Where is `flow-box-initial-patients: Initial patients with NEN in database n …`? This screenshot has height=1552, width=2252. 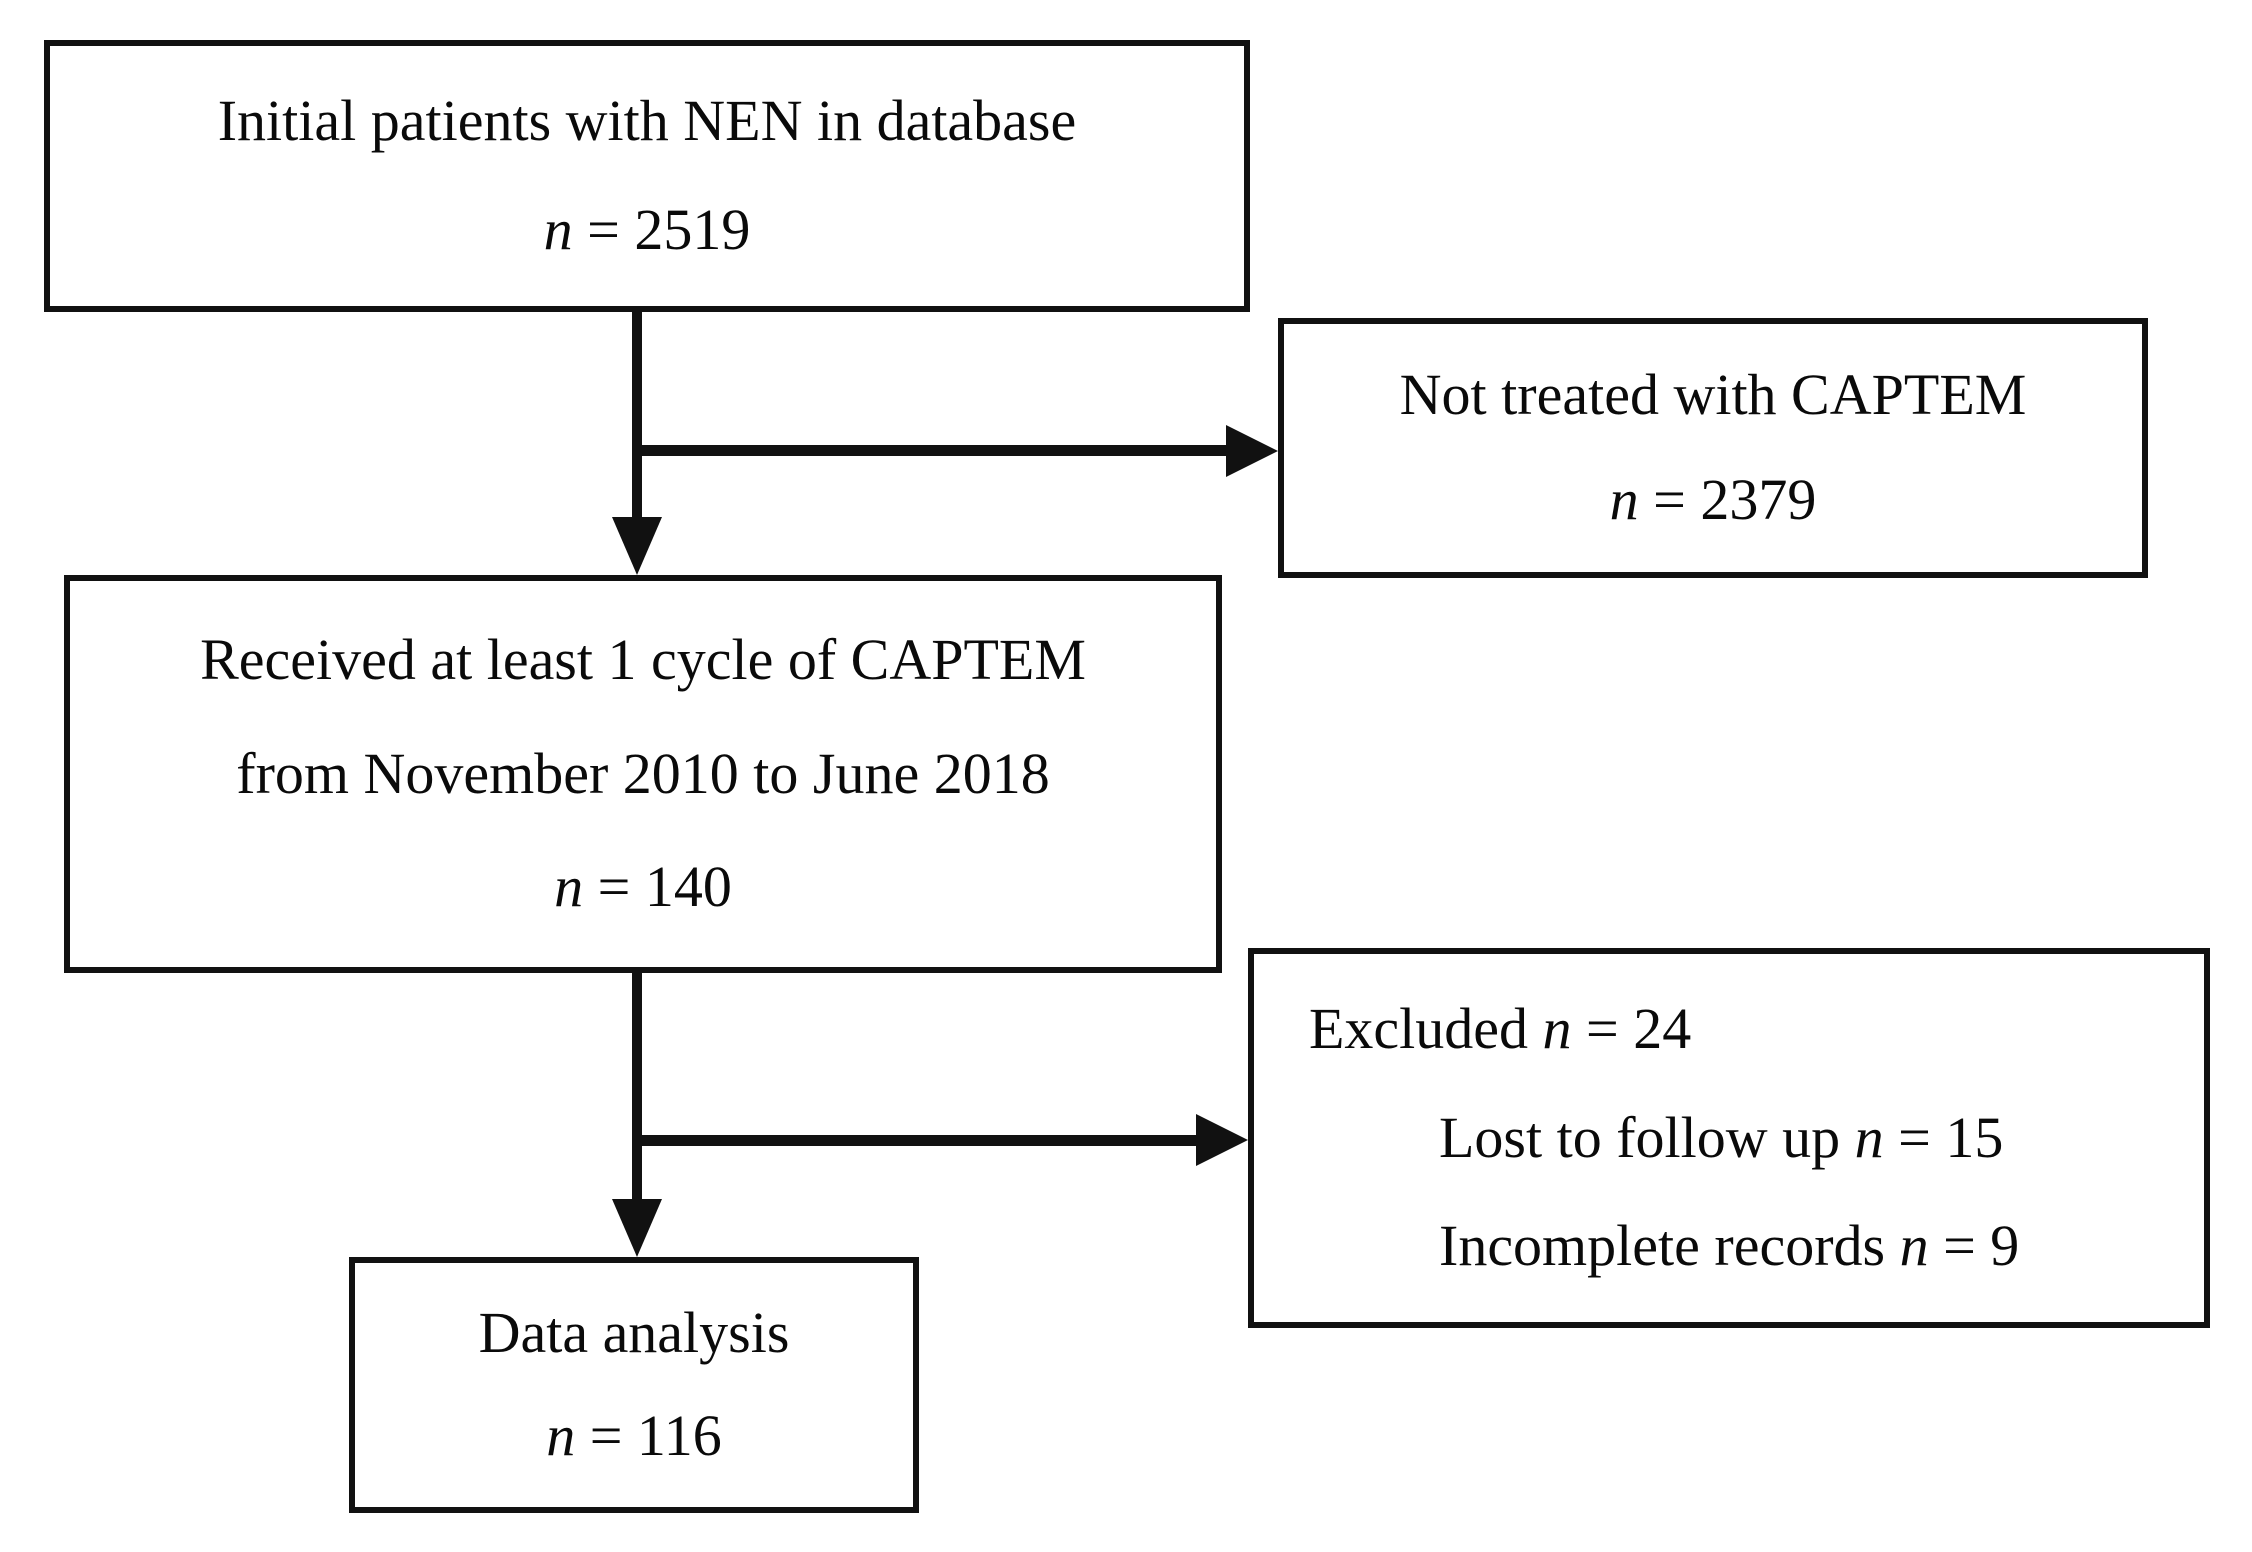 flow-box-initial-patients: Initial patients with NEN in database n … is located at coordinates (647, 176).